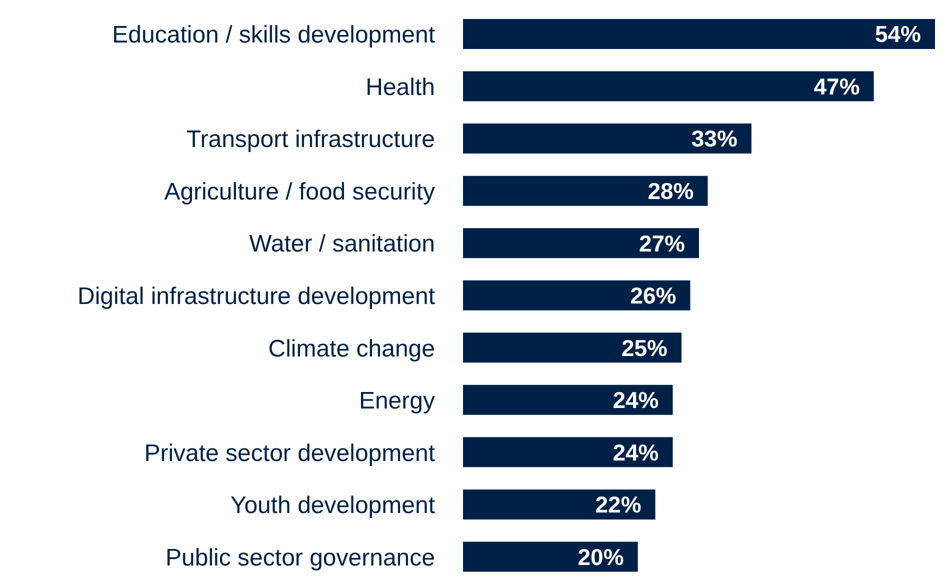  Describe the element at coordinates (299, 192) in the screenshot. I see `y-tick-label: Agriculture / food security` at that location.